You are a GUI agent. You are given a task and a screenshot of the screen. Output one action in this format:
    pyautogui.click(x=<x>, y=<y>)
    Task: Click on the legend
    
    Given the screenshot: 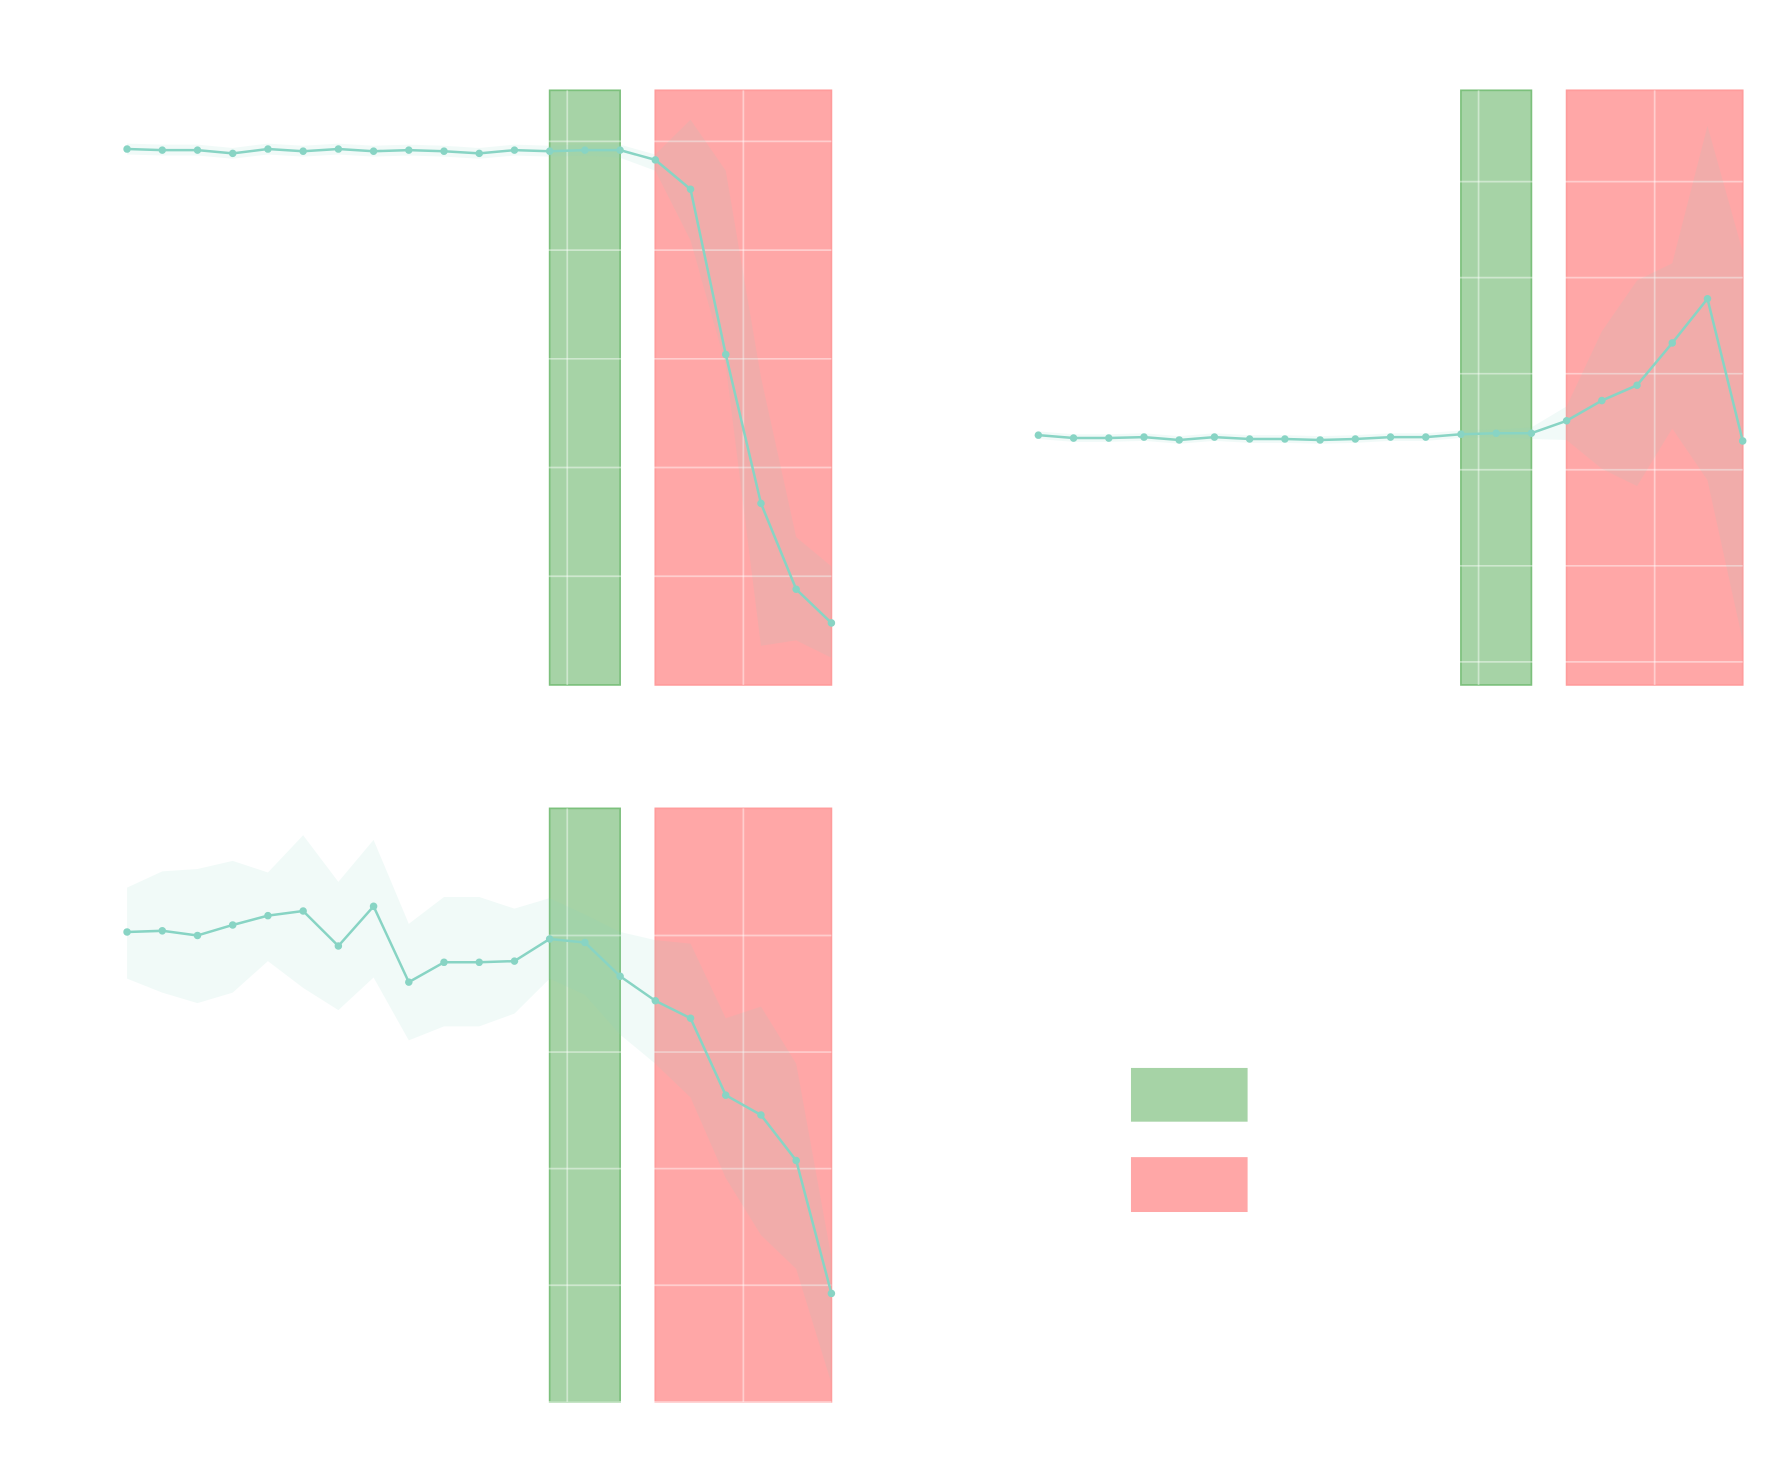 What is the action you would take?
    pyautogui.click(x=1189, y=1140)
    